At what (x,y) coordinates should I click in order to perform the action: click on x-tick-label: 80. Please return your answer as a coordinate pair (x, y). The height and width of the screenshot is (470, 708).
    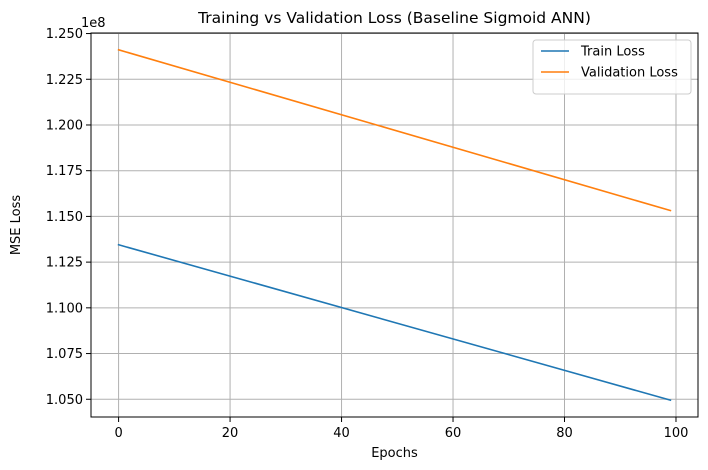
    Looking at the image, I should click on (564, 433).